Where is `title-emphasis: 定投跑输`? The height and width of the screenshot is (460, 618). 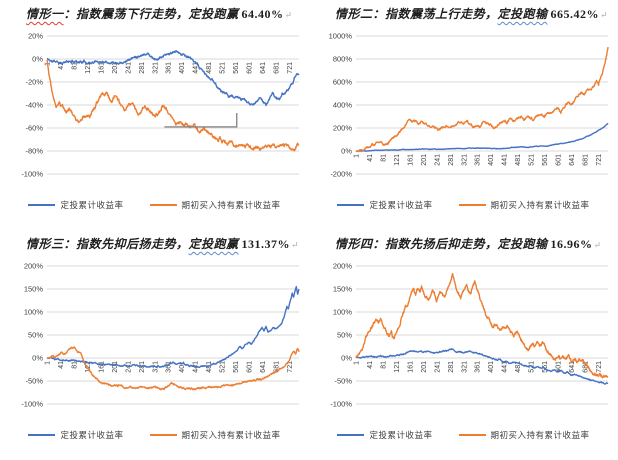 title-emphasis: 定投跑输 is located at coordinates (522, 244).